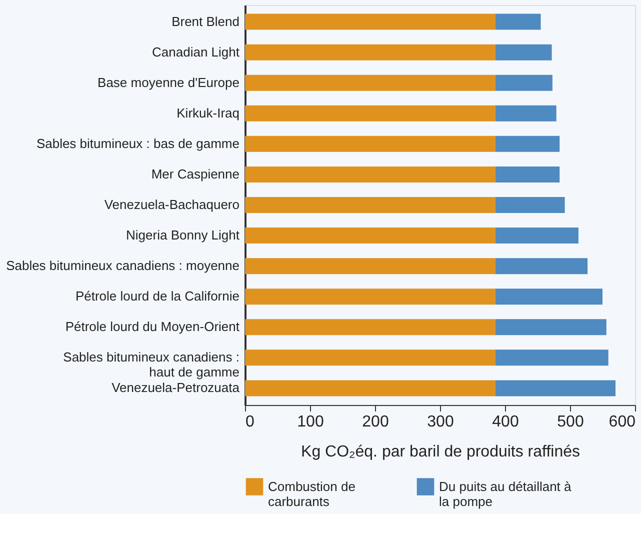 This screenshot has height=546, width=643. What do you see at coordinates (195, 174) in the screenshot?
I see `y-tick-label: Mer Caspienne` at bounding box center [195, 174].